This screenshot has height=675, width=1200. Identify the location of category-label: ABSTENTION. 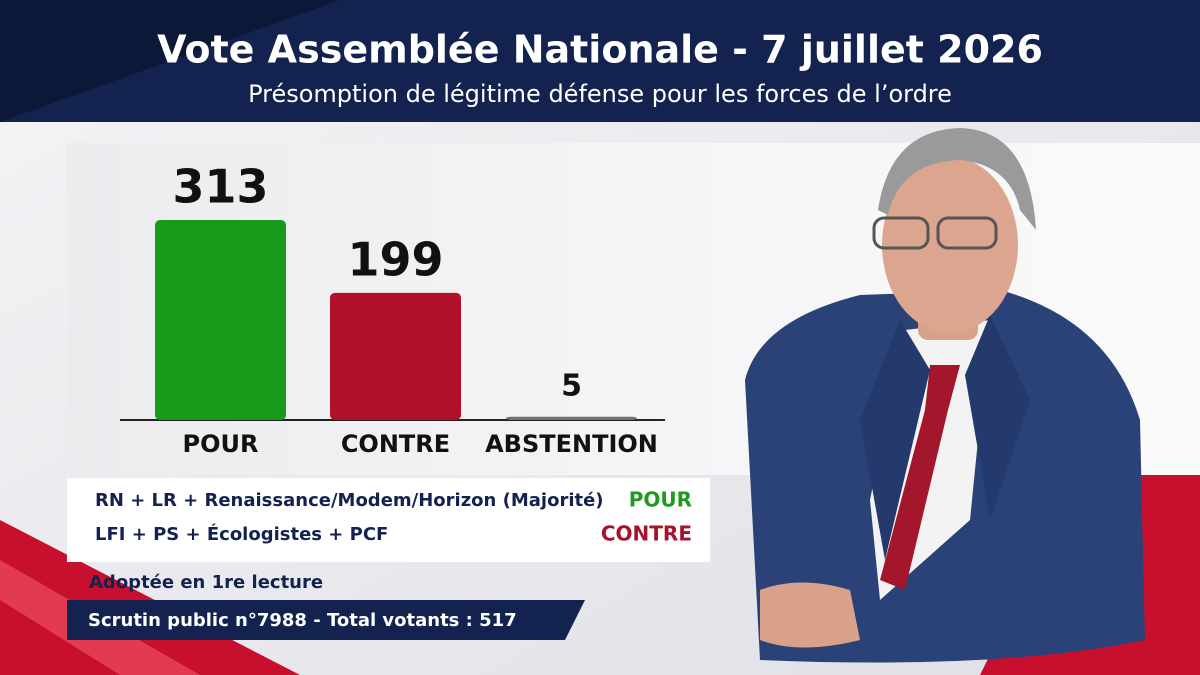
(571, 444).